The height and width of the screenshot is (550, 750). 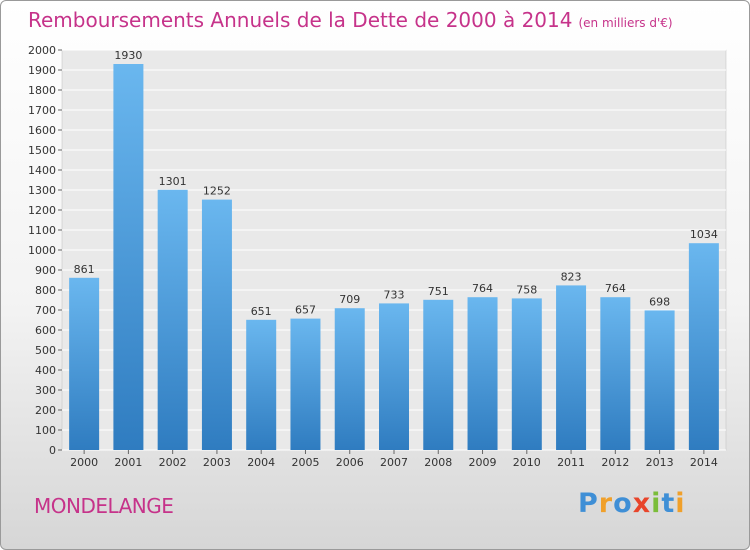 I want to click on y-tick-label: 1300, so click(x=42, y=190).